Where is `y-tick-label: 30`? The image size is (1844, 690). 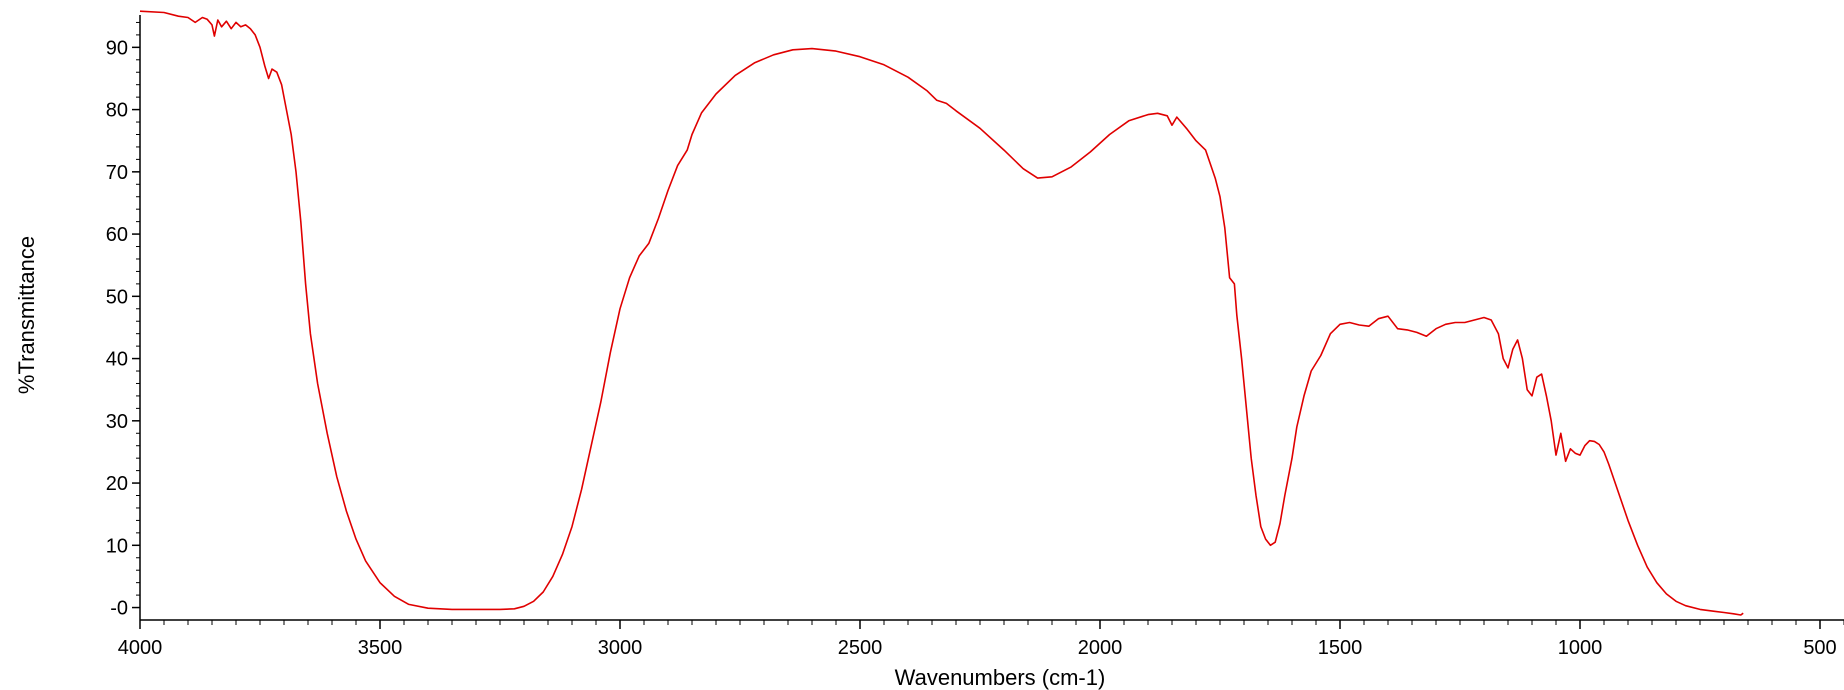
y-tick-label: 30 is located at coordinates (117, 422).